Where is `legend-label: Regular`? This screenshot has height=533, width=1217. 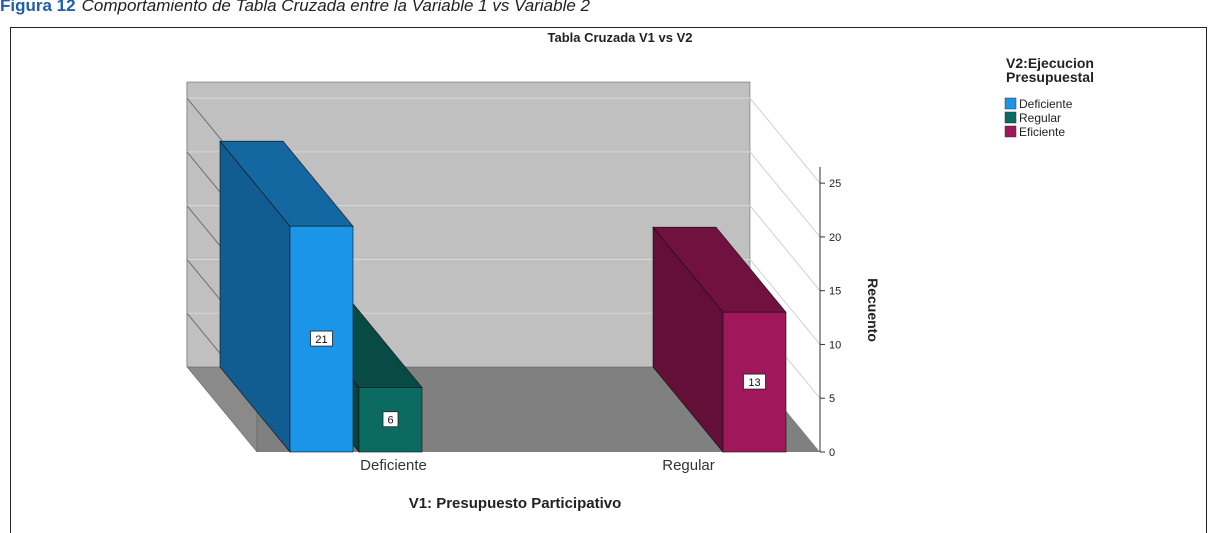 legend-label: Regular is located at coordinates (1040, 118).